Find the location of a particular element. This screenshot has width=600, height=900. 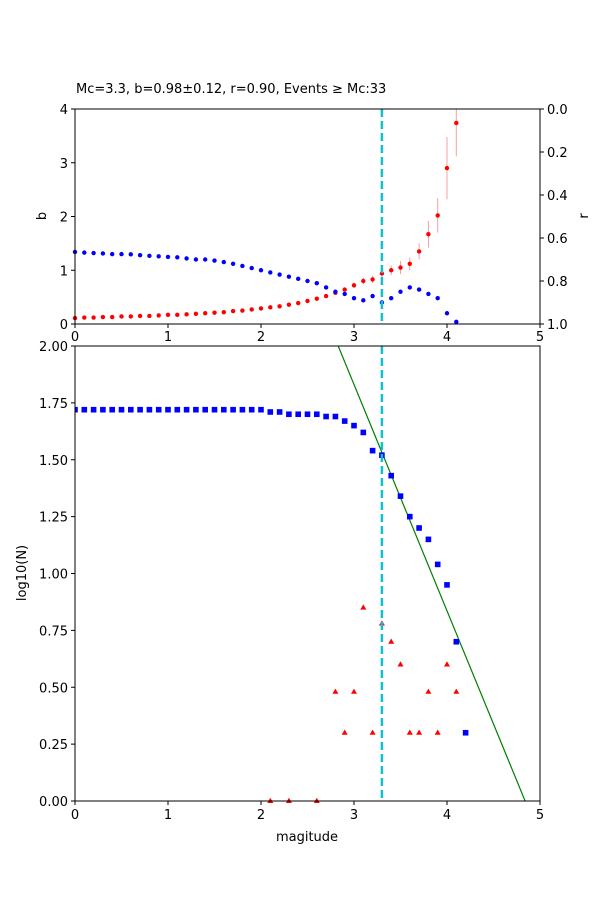

top-y-tick-label: 2 is located at coordinates (64, 218).